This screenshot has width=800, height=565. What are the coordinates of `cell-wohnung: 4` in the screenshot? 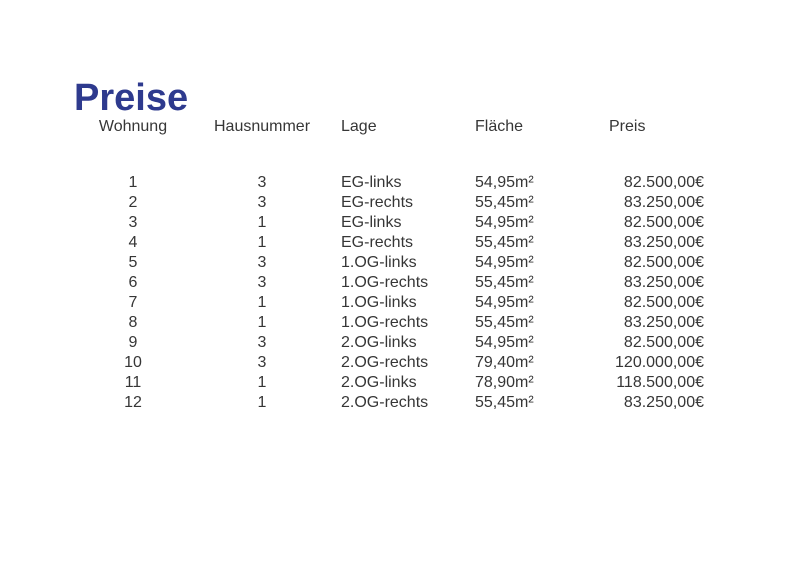 It's located at (133, 242).